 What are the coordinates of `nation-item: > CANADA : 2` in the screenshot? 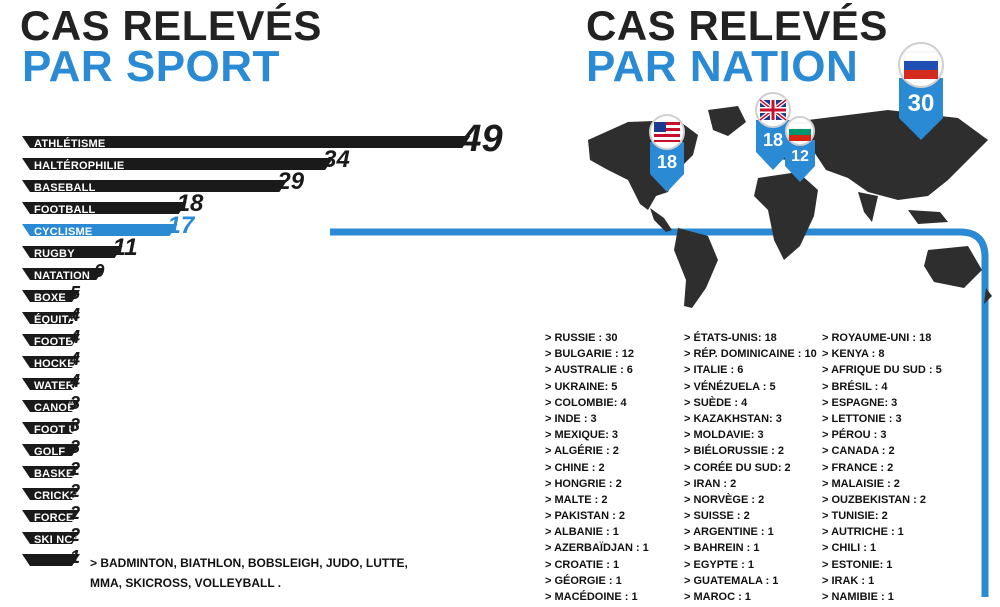 It's located at (858, 451).